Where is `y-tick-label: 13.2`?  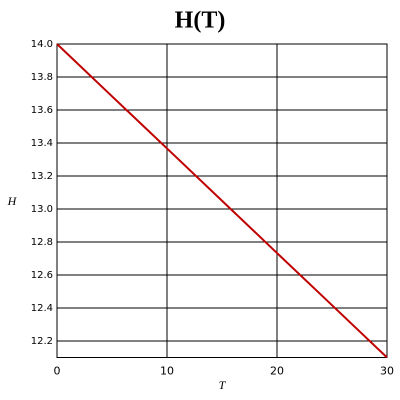 y-tick-label: 13.2 is located at coordinates (42, 176).